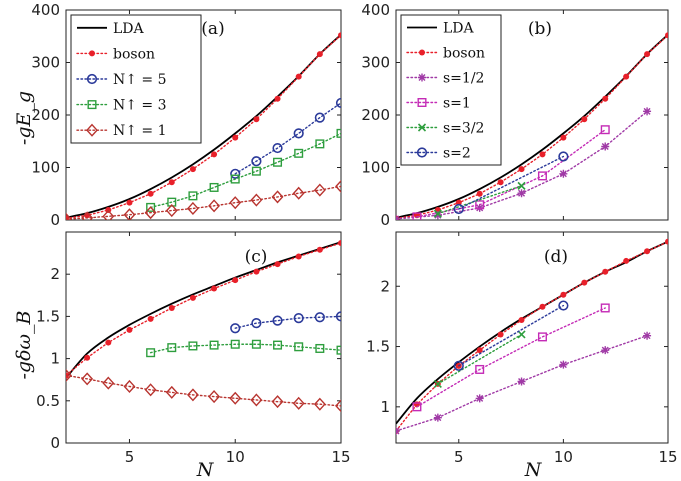 This screenshot has width=681, height=481. What do you see at coordinates (457, 104) in the screenshot?
I see `legend-label: s=1` at bounding box center [457, 104].